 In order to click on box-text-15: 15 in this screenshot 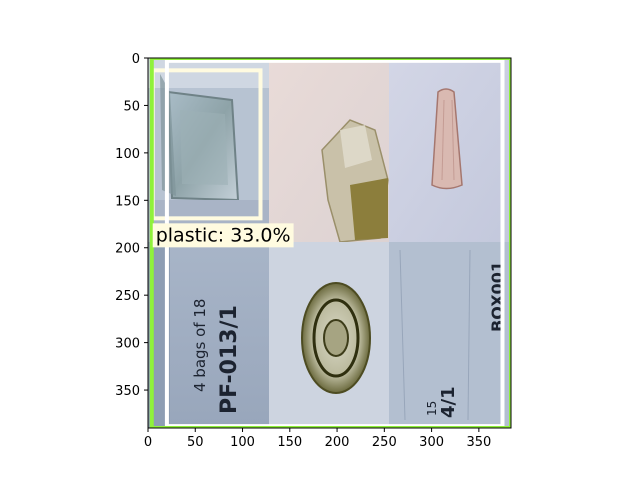, I will do `click(432, 408)`.